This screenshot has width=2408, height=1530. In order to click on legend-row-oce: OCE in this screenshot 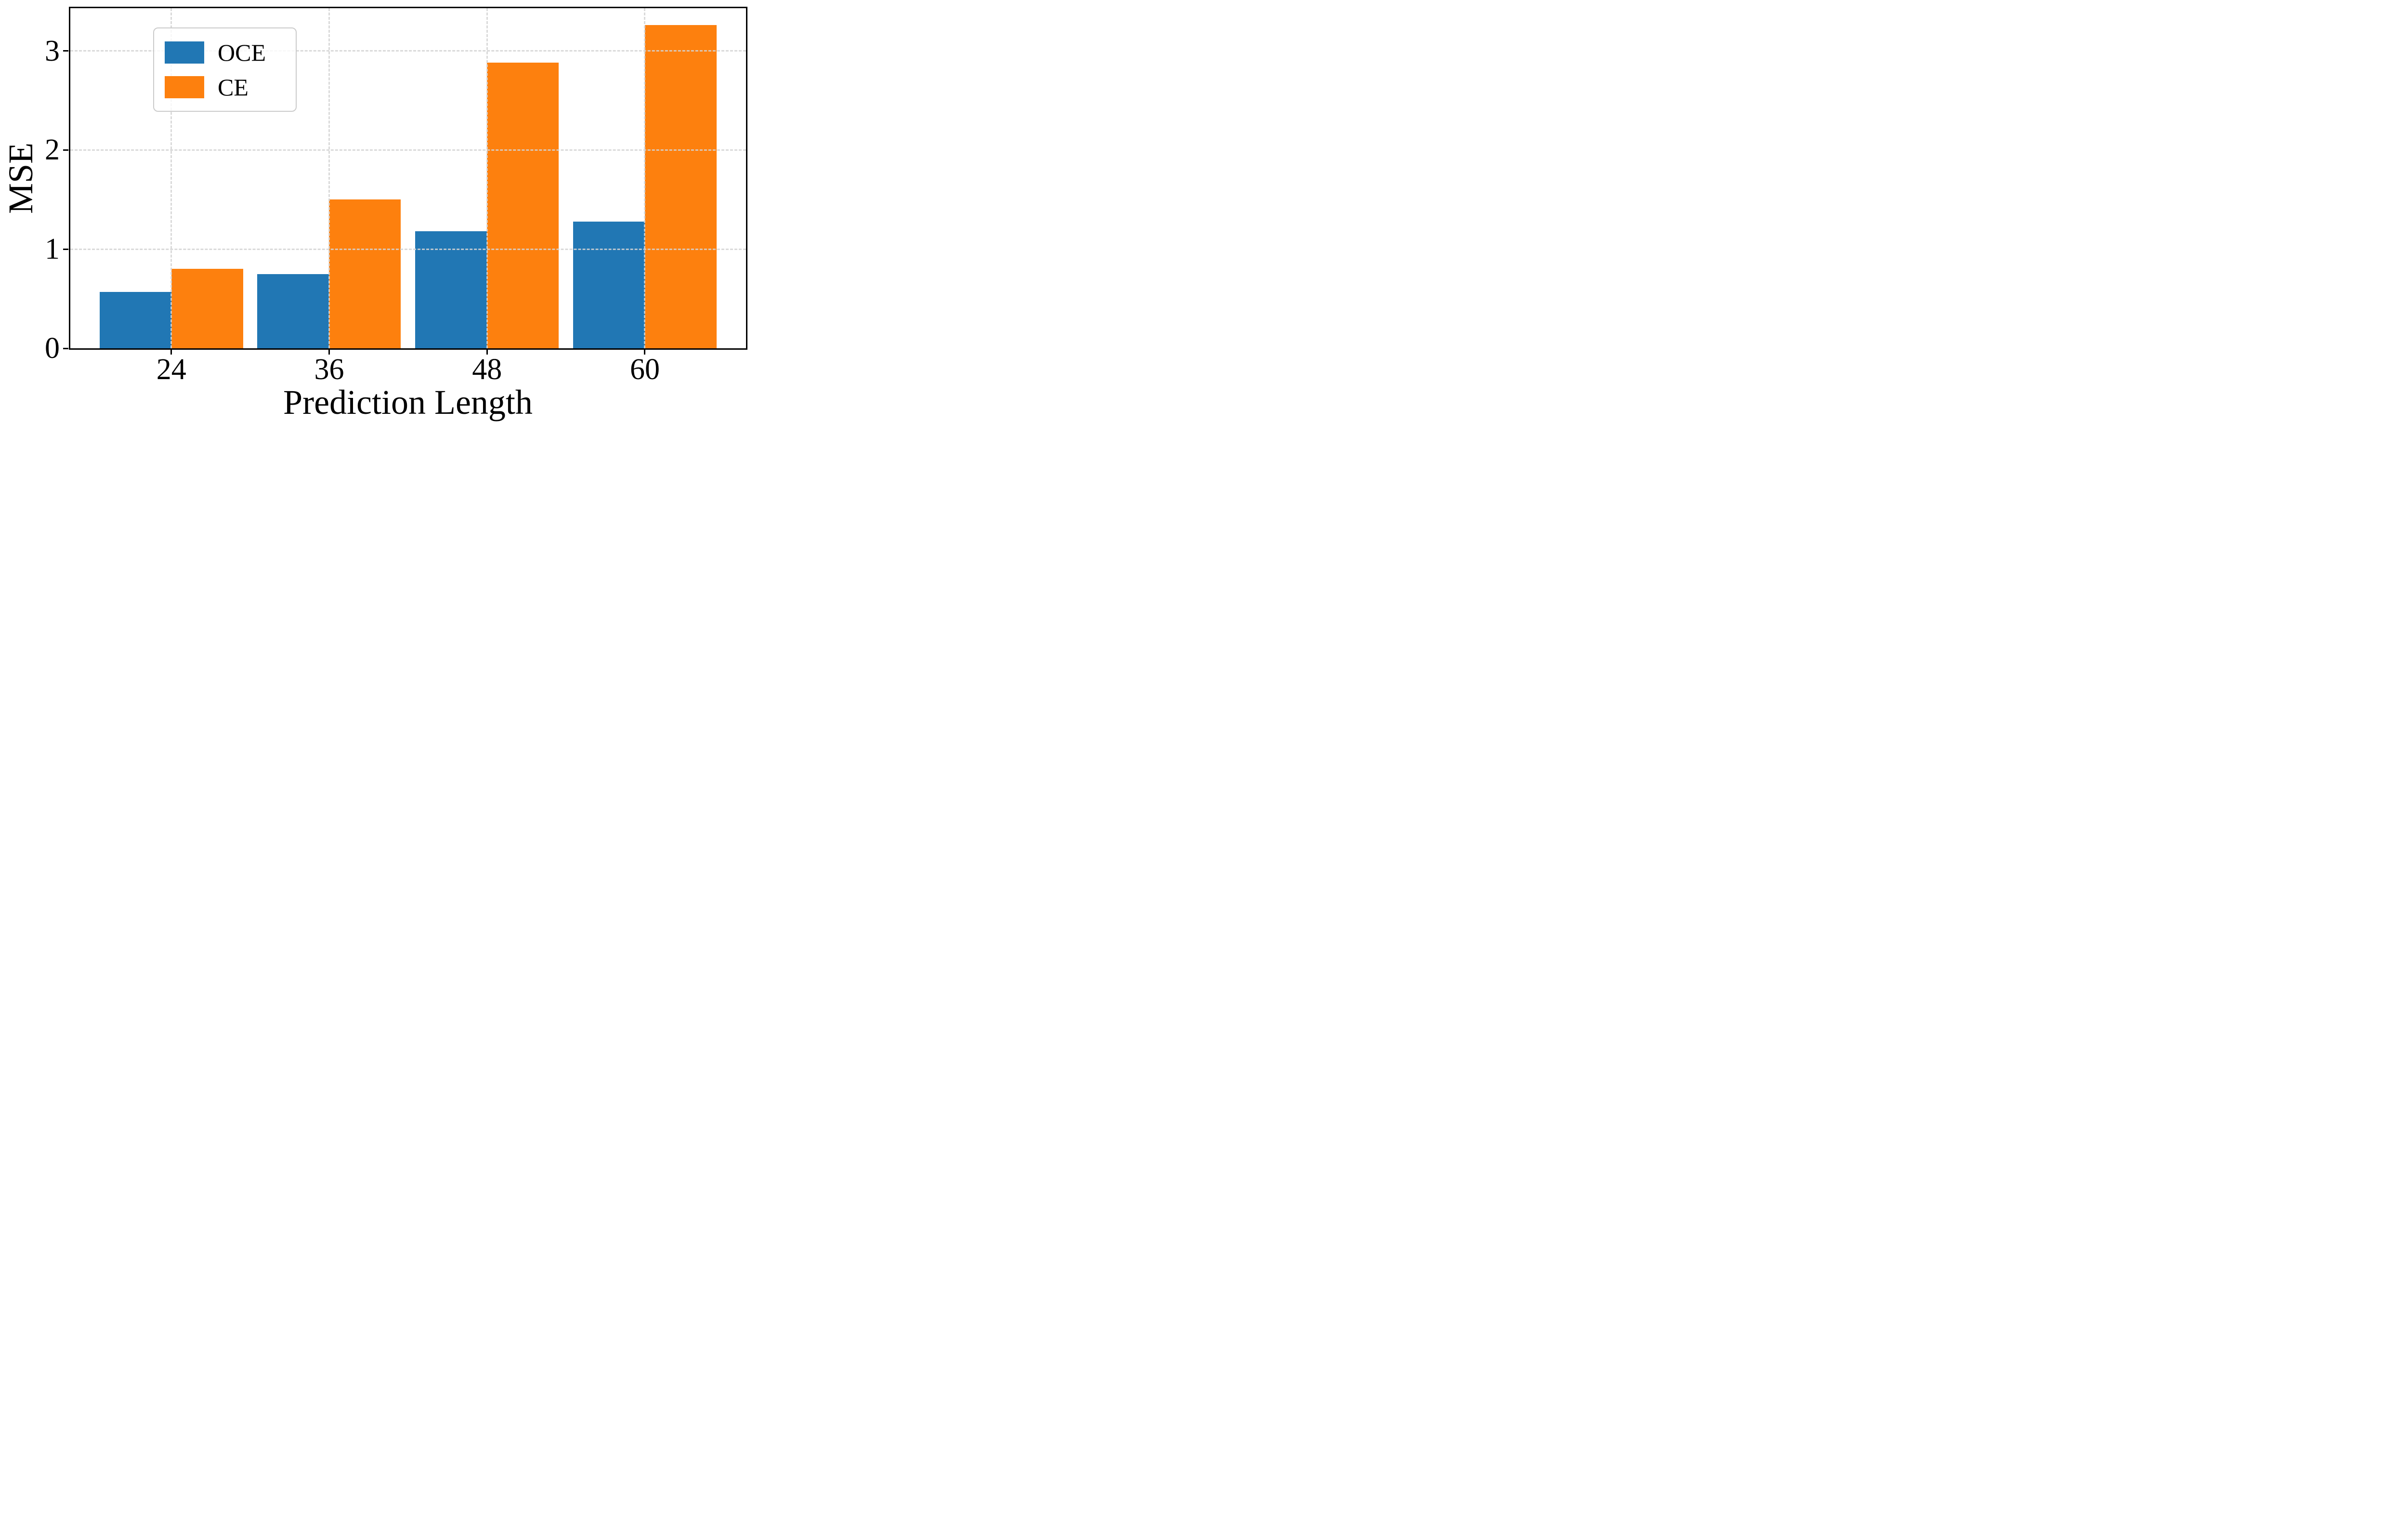, I will do `click(230, 52)`.